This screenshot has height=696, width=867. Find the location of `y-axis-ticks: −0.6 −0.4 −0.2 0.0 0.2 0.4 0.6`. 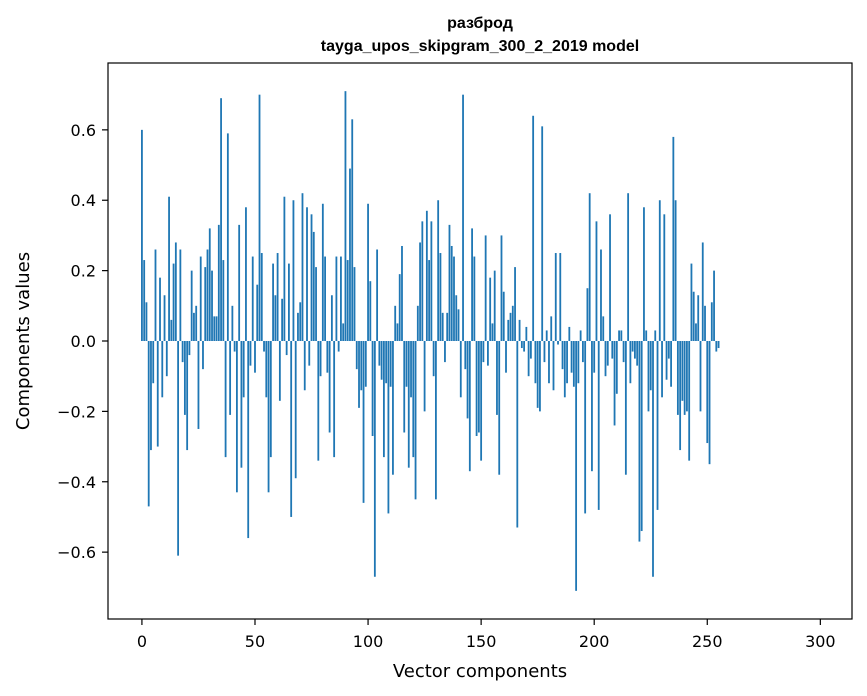

y-axis-ticks: −0.6 −0.4 −0.2 0.0 0.2 0.4 0.6 is located at coordinates (82, 341).